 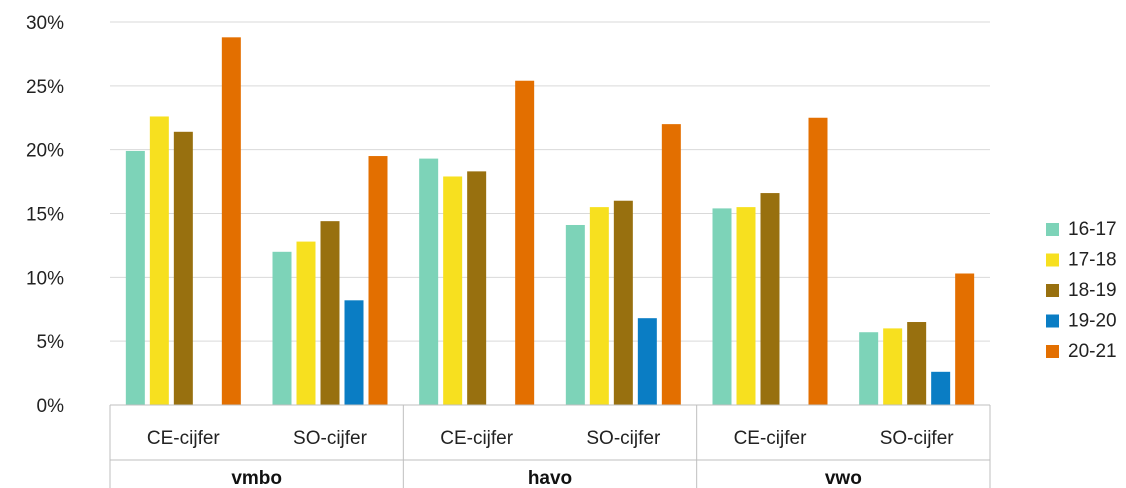 What do you see at coordinates (51, 342) in the screenshot?
I see `y-tick-label: 5%` at bounding box center [51, 342].